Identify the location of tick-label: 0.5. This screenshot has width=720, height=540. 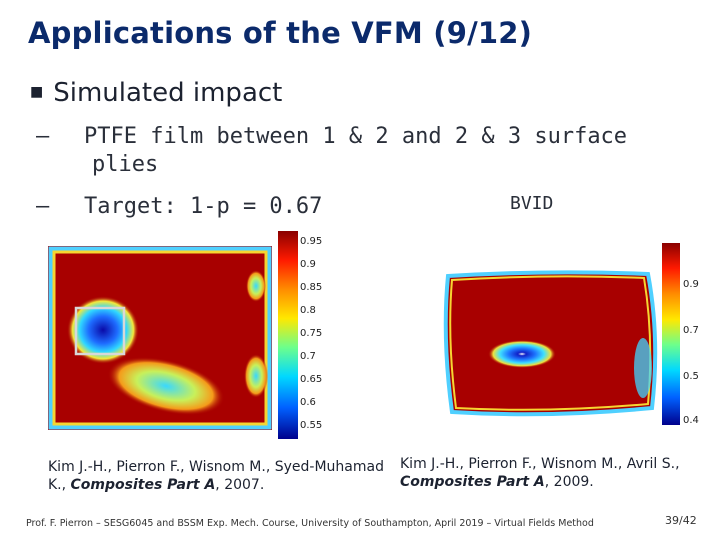
(691, 376).